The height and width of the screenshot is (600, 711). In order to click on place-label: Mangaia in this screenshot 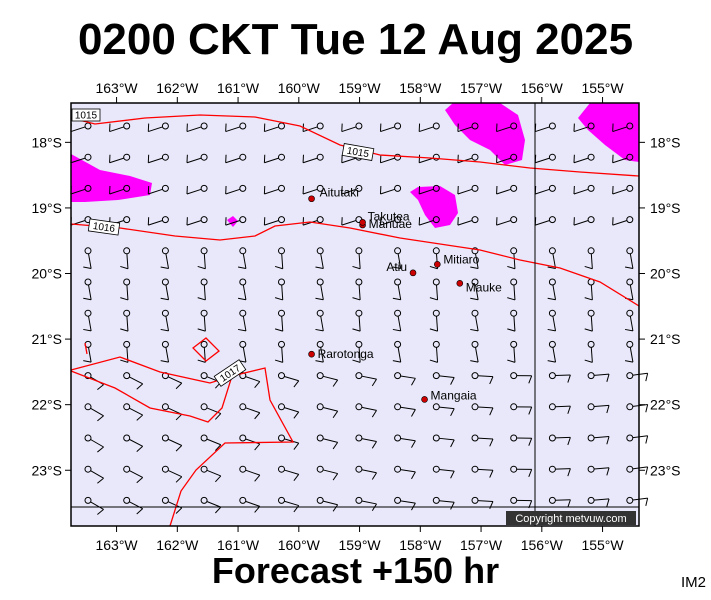, I will do `click(454, 395)`.